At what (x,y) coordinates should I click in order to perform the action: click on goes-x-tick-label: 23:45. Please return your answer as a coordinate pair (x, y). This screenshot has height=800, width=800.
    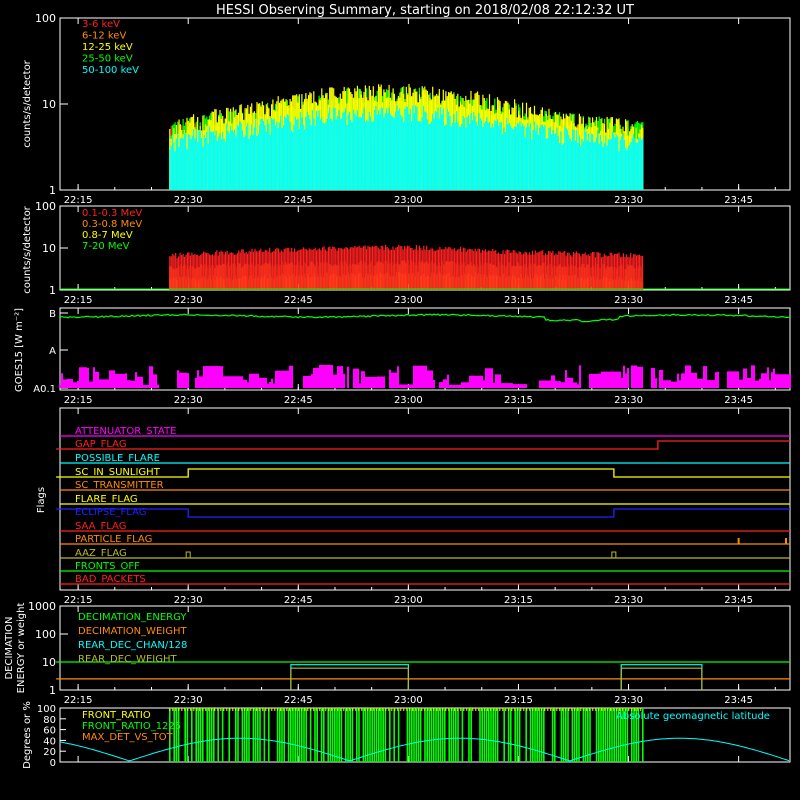
    Looking at the image, I should click on (738, 400).